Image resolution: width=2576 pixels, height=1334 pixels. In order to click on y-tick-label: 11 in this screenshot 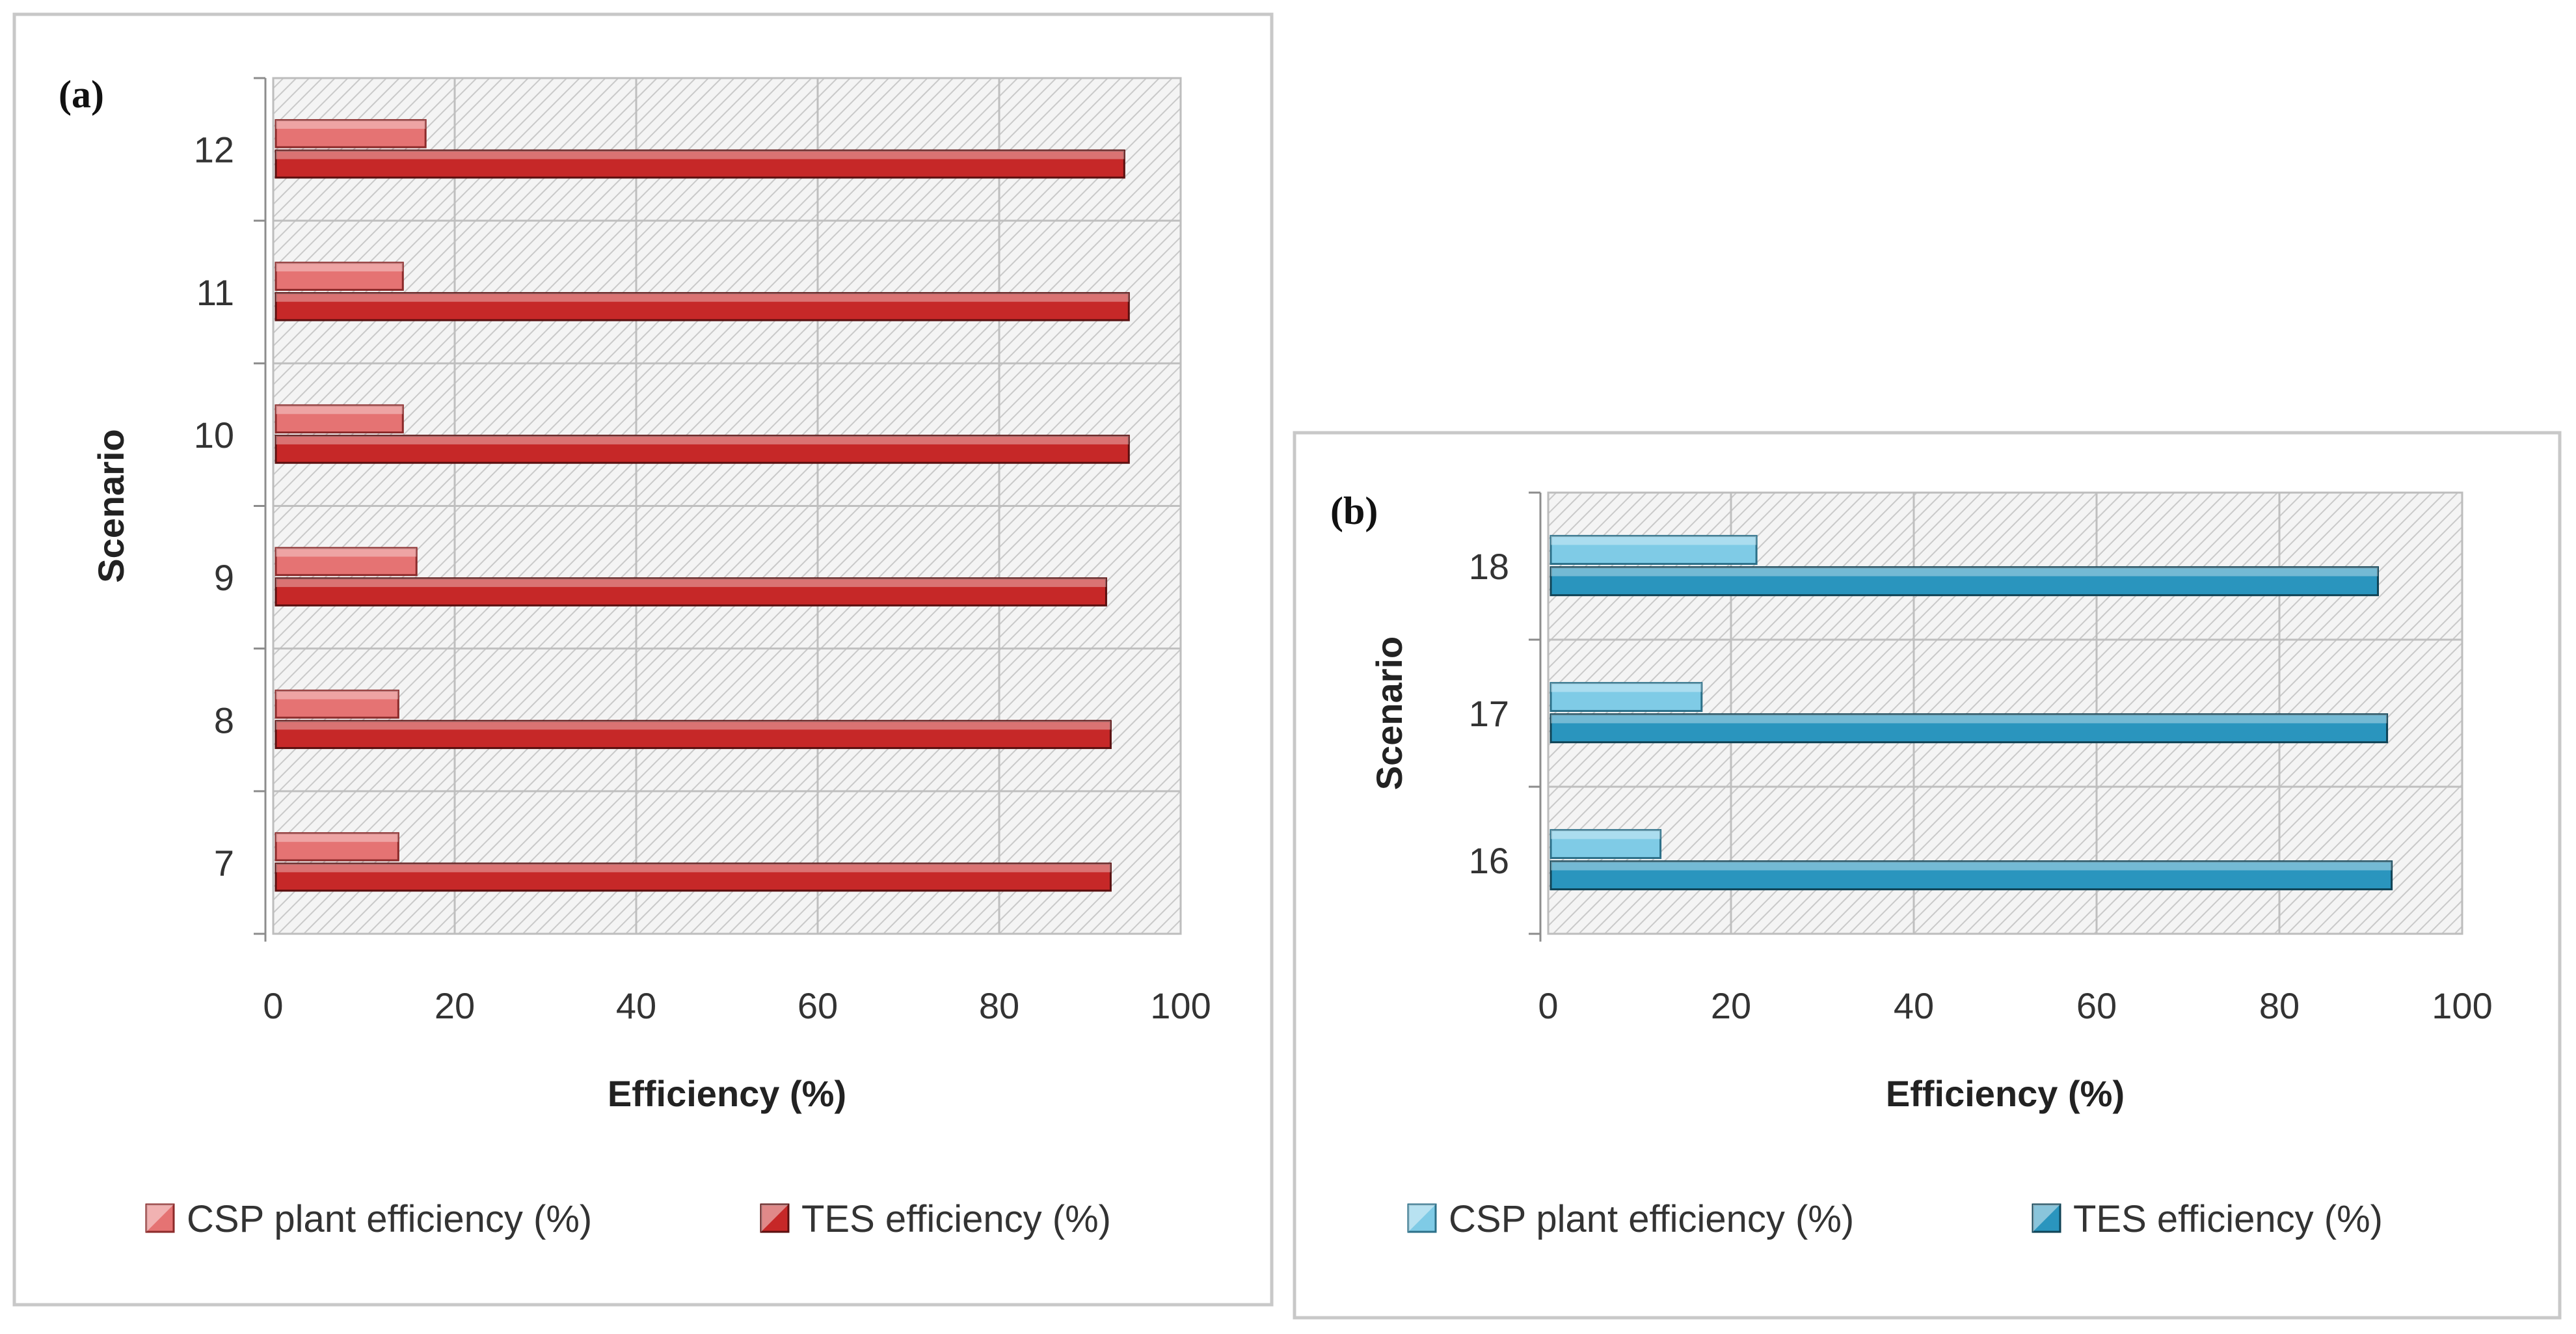, I will do `click(215, 292)`.